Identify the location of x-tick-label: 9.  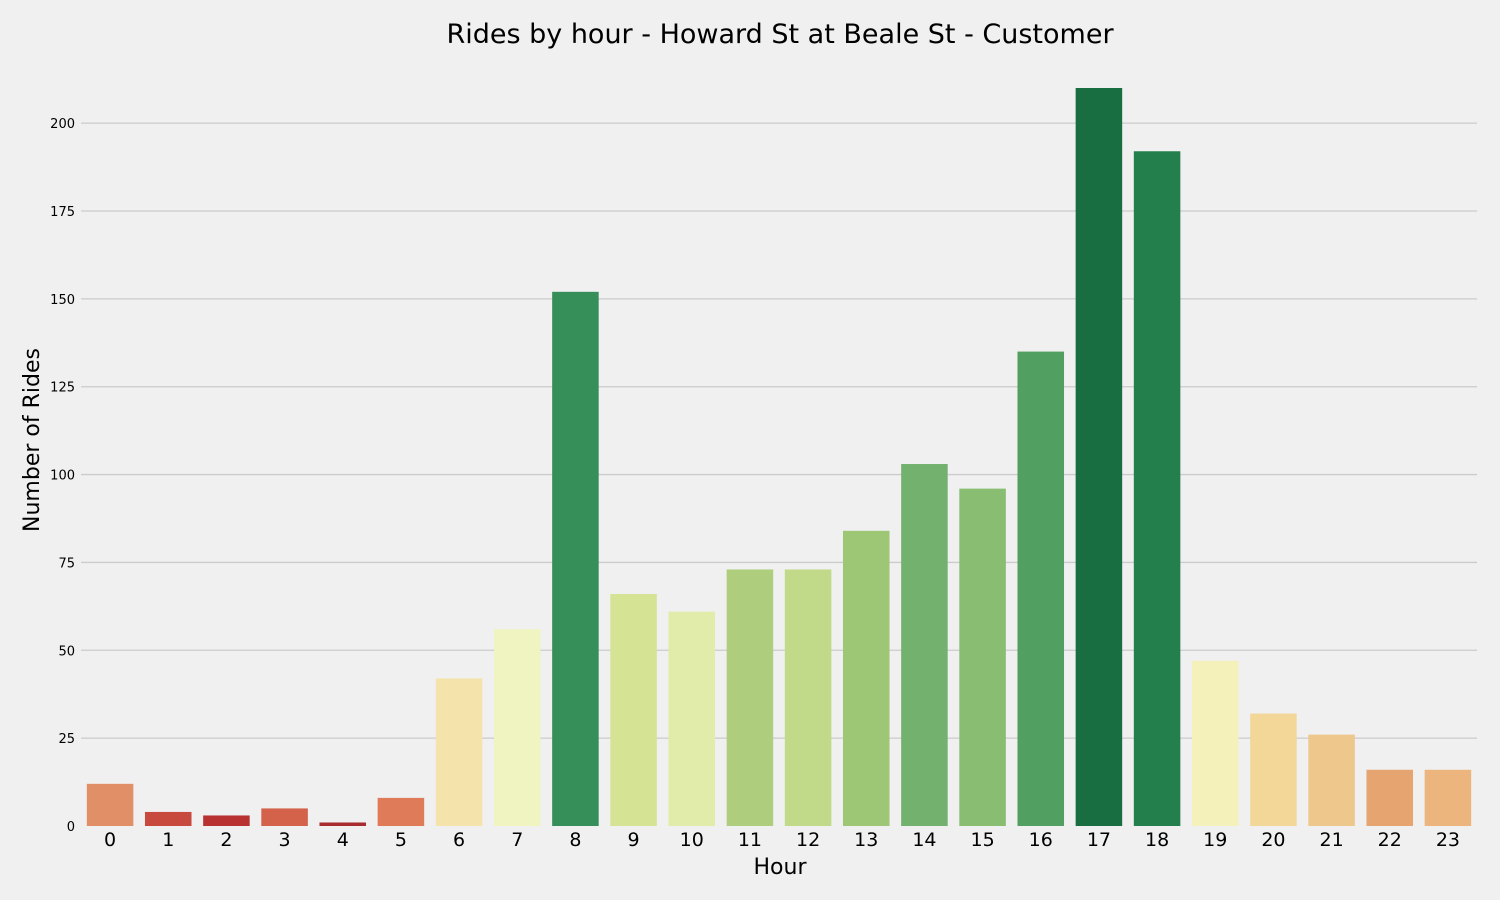
(634, 840).